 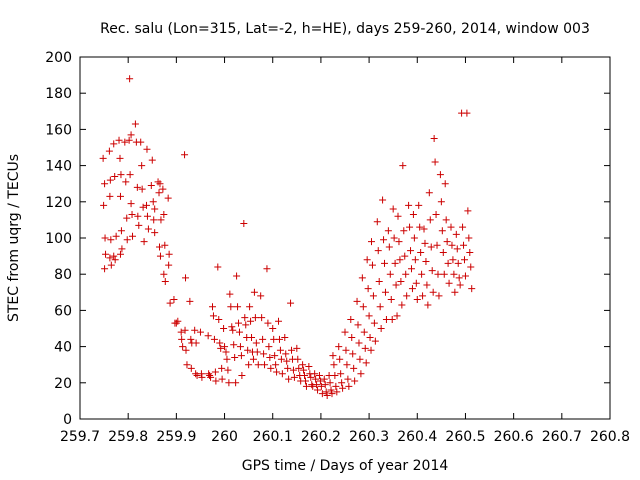 What do you see at coordinates (128, 437) in the screenshot?
I see `x-tick-label: 259.8` at bounding box center [128, 437].